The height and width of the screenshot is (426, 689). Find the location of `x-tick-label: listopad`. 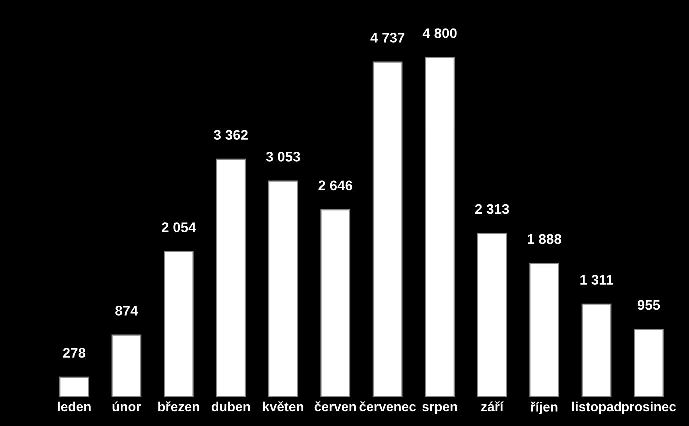

x-tick-label: listopad is located at coordinates (597, 408).